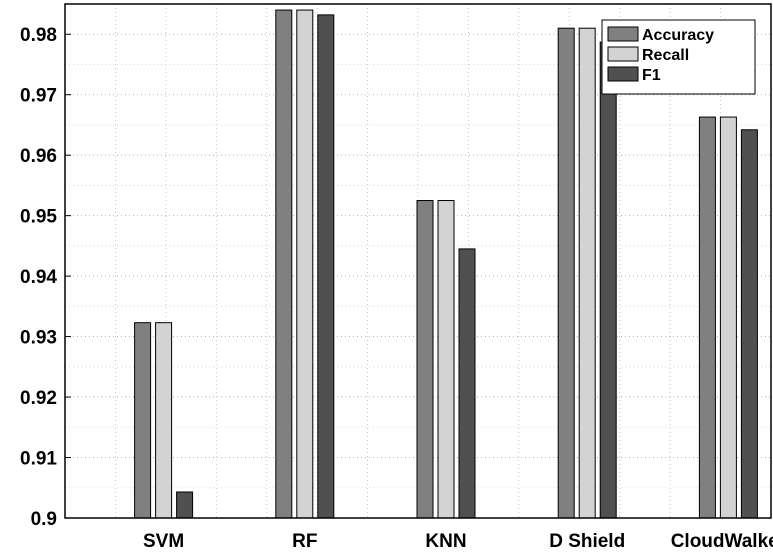 This screenshot has width=773, height=556. I want to click on legend-swatch-f1, so click(623, 74).